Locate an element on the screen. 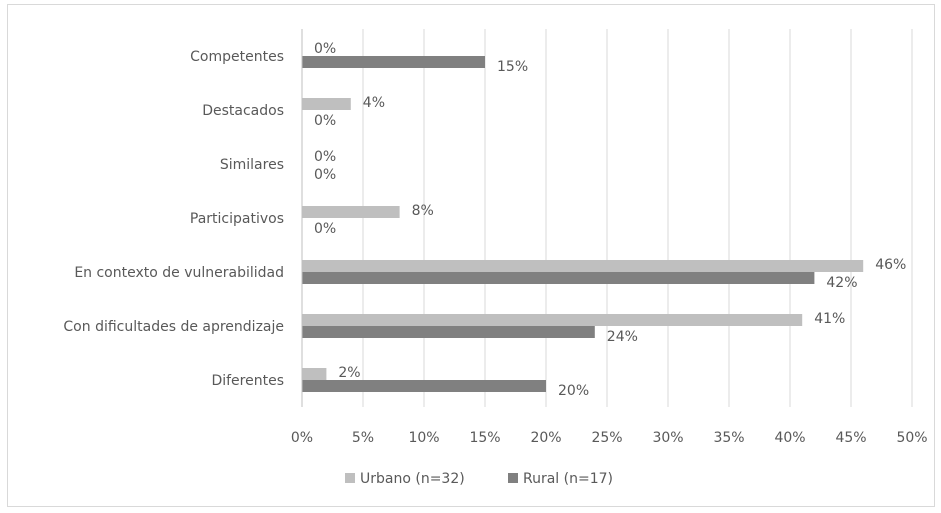 This screenshot has height=513, width=941. category-label: Participativos is located at coordinates (237, 219).